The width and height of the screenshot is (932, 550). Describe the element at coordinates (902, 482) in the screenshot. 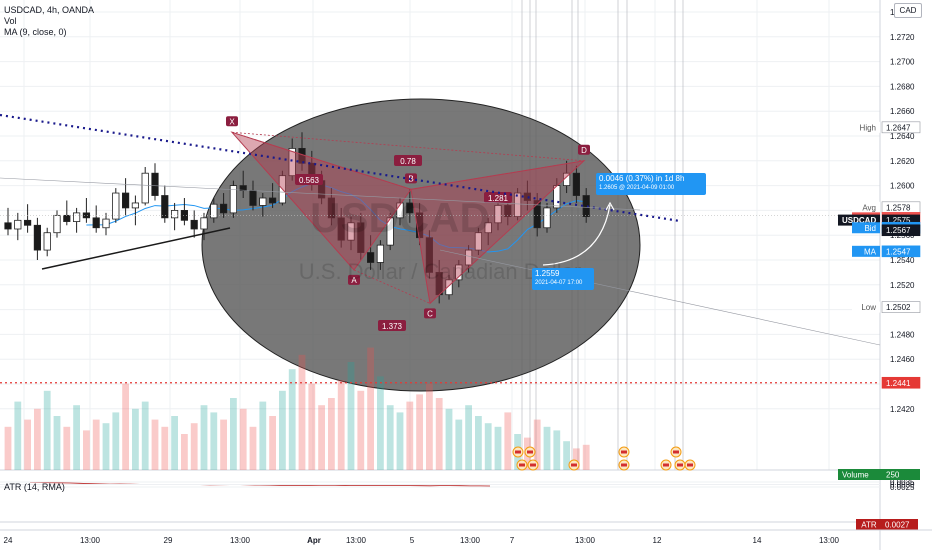

I see `atr-tick: 0.0035` at that location.